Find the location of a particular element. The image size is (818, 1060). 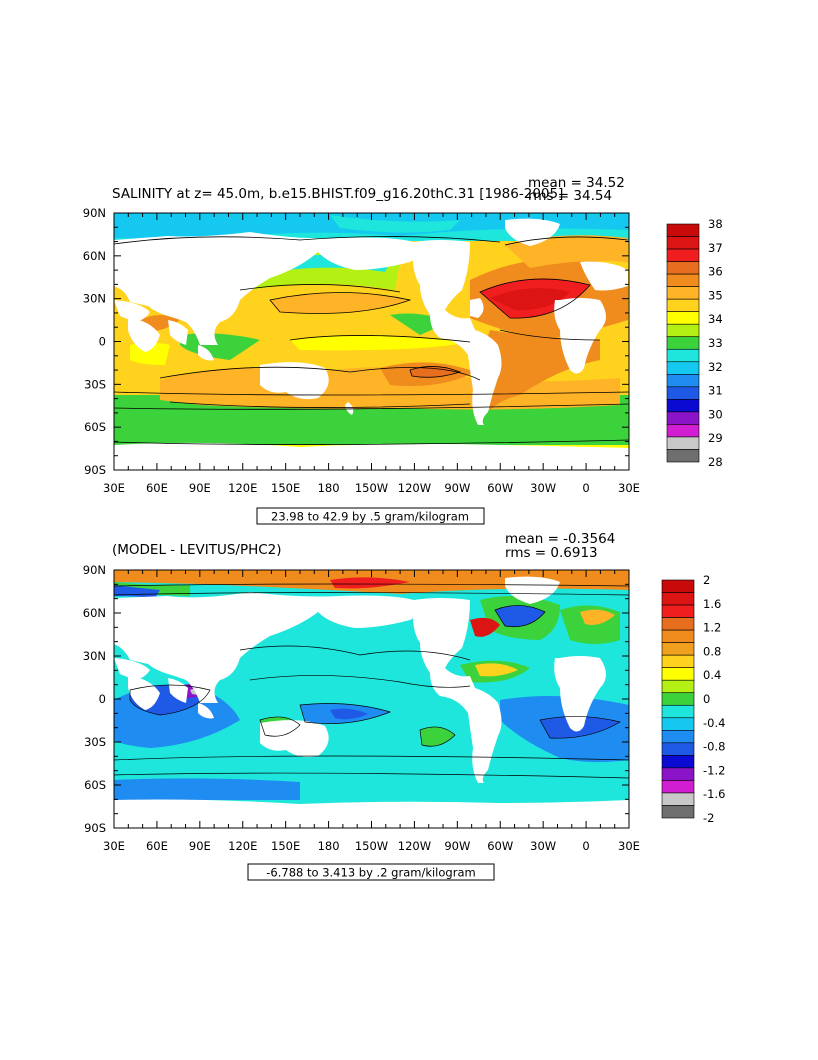

bottom-colorbar-label: 2 is located at coordinates (706, 580).